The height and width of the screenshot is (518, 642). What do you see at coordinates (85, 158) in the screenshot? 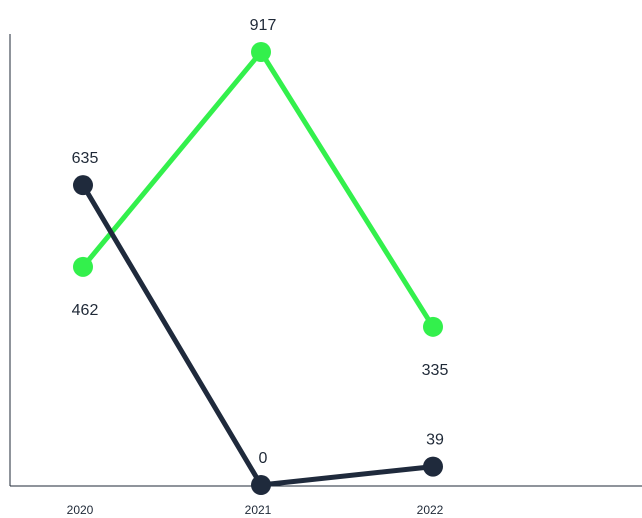
I see `data-label: 635` at bounding box center [85, 158].